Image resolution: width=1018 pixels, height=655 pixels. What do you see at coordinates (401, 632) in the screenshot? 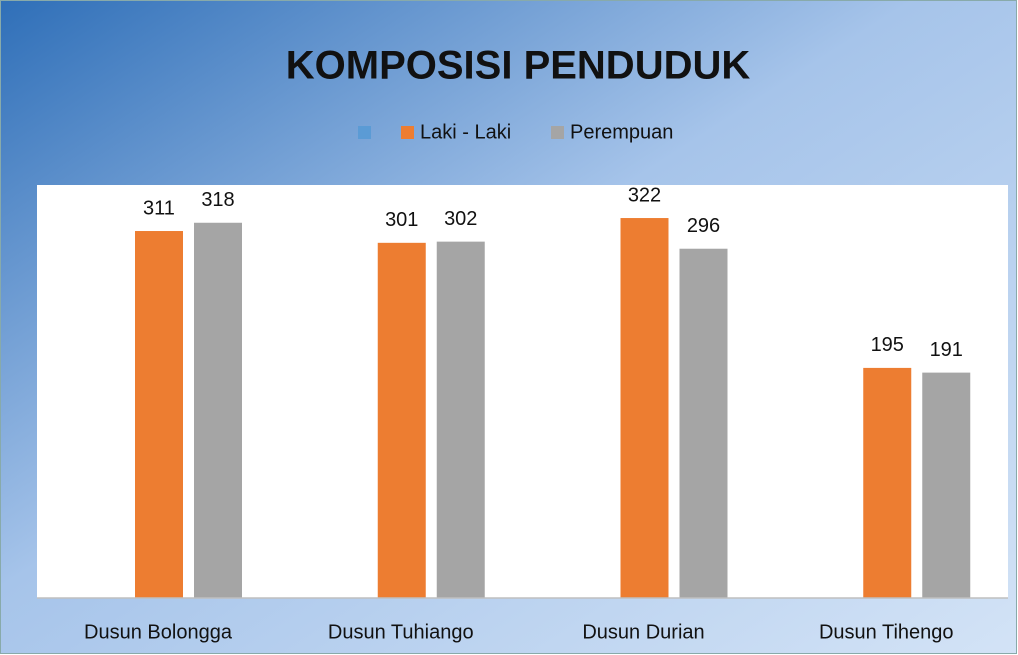
I see `x-tick-label: Dusun Tuhiango` at bounding box center [401, 632].